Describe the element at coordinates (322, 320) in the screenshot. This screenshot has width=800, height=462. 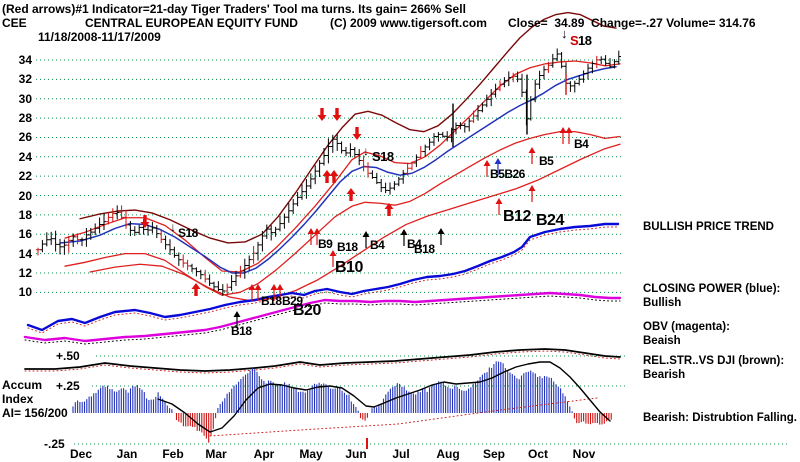
I see `obv-ma-dotted` at that location.